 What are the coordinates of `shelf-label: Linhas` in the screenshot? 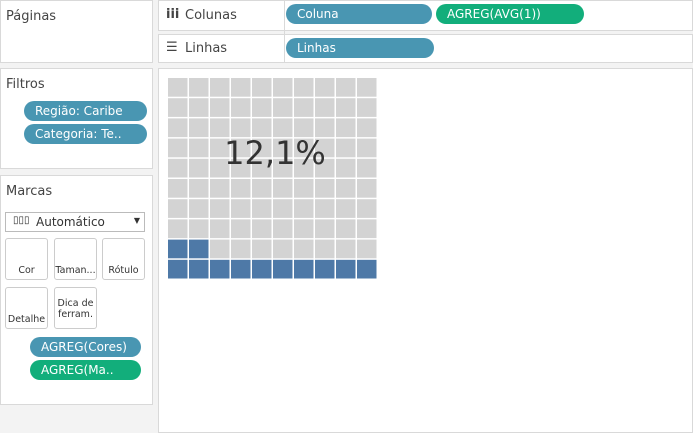 It's located at (206, 48).